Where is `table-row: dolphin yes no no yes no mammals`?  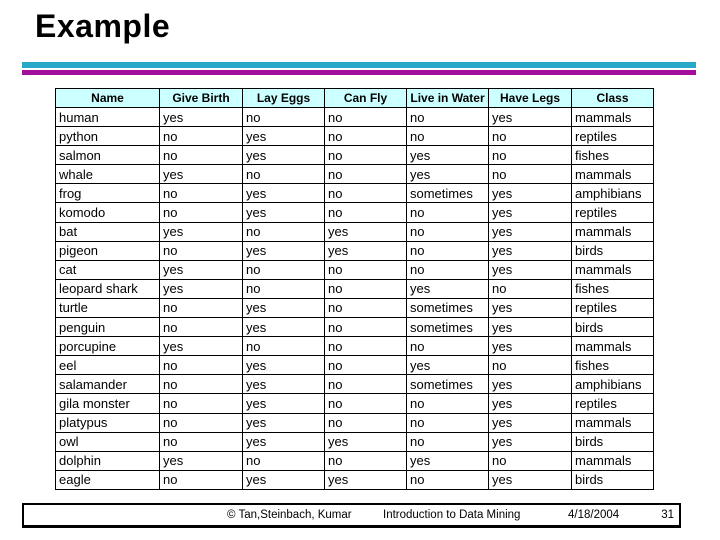 table-row: dolphin yes no no yes no mammals is located at coordinates (354, 460).